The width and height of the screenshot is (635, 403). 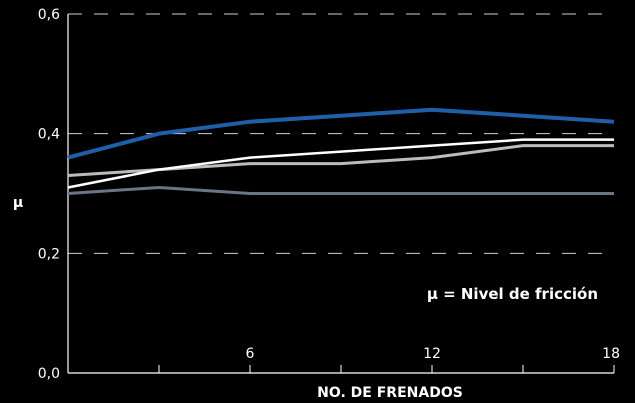 What do you see at coordinates (49, 135) in the screenshot?
I see `y-tick-label: 0,4` at bounding box center [49, 135].